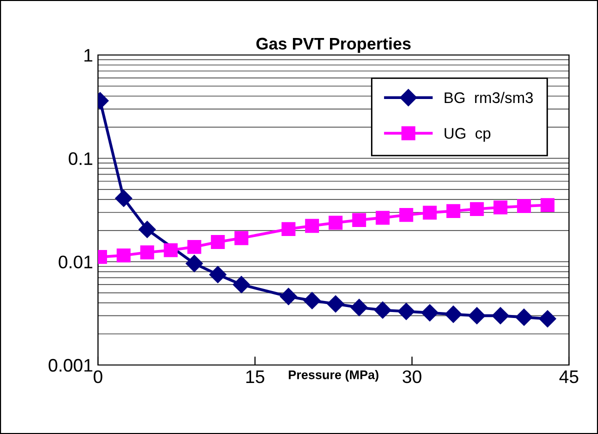 The height and width of the screenshot is (434, 598). I want to click on legend-label: BG rm3/sm3, so click(488, 98).